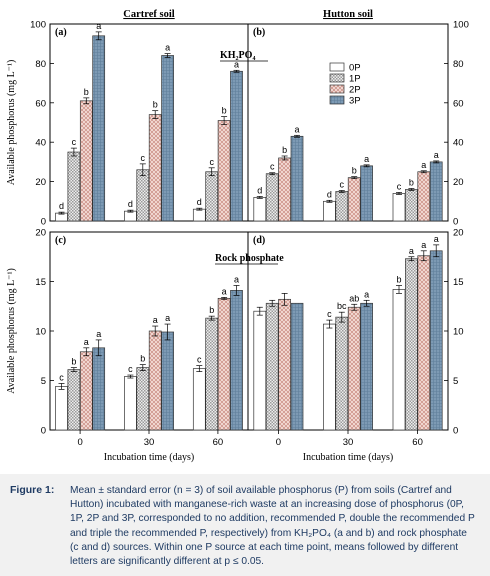 Image resolution: width=490 pixels, height=576 pixels. Describe the element at coordinates (259, 32) in the screenshot. I see `panel-label-b: (b)` at that location.